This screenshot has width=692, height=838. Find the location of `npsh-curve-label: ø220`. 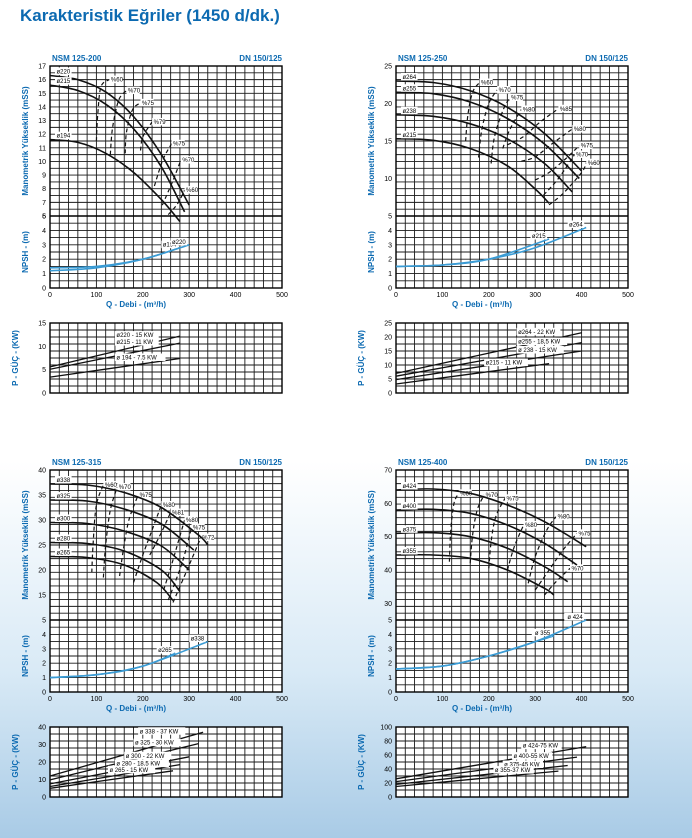

npsh-curve-label: ø220 is located at coordinates (179, 243).